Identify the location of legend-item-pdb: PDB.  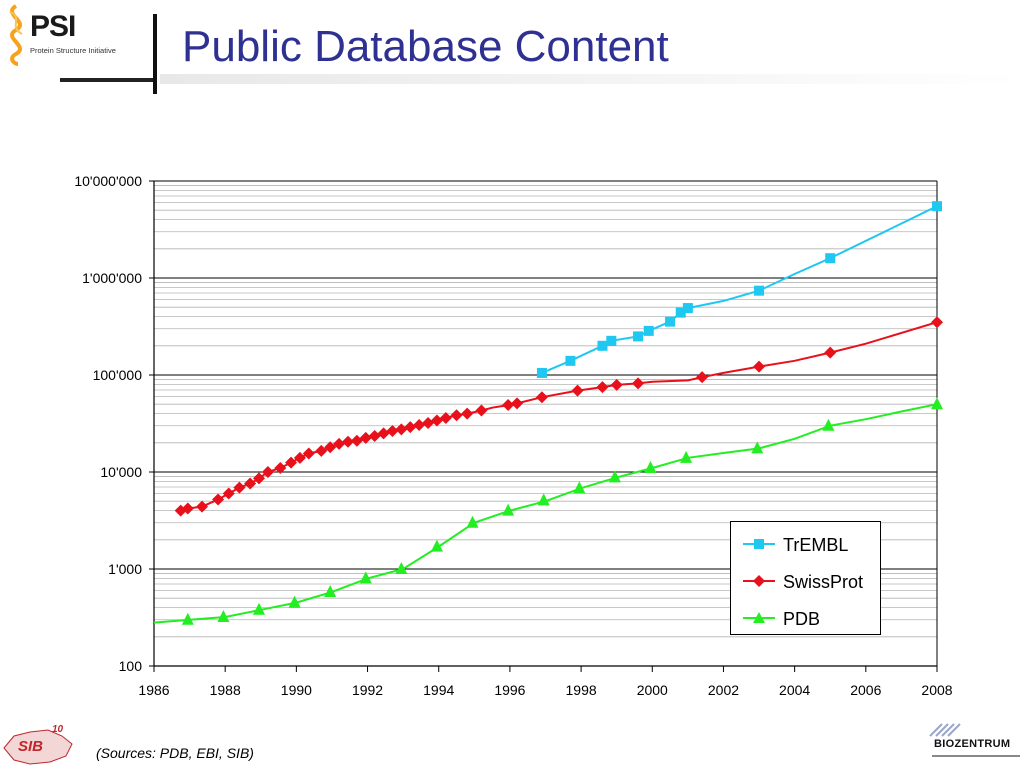
(806, 618).